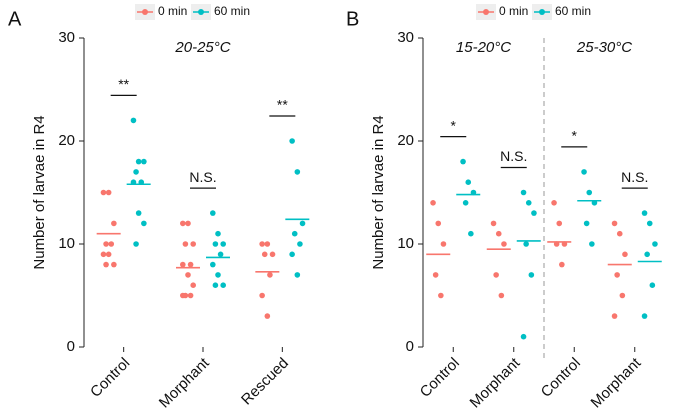 The height and width of the screenshot is (413, 675). I want to click on panel-title: 25-30°C, so click(604, 47).